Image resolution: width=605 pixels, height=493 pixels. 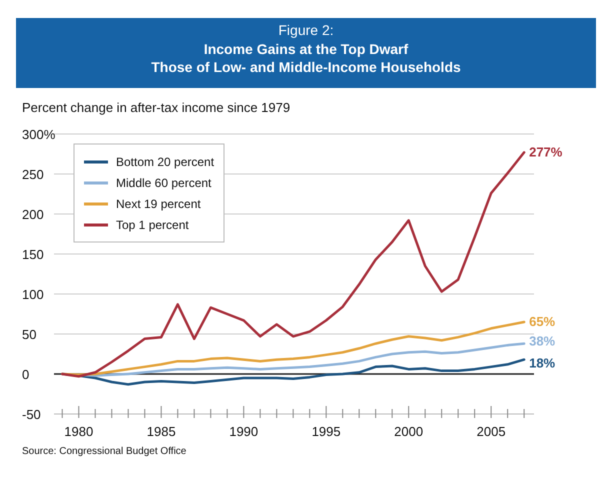 I want to click on x-tick-label: 1995, so click(x=326, y=431).